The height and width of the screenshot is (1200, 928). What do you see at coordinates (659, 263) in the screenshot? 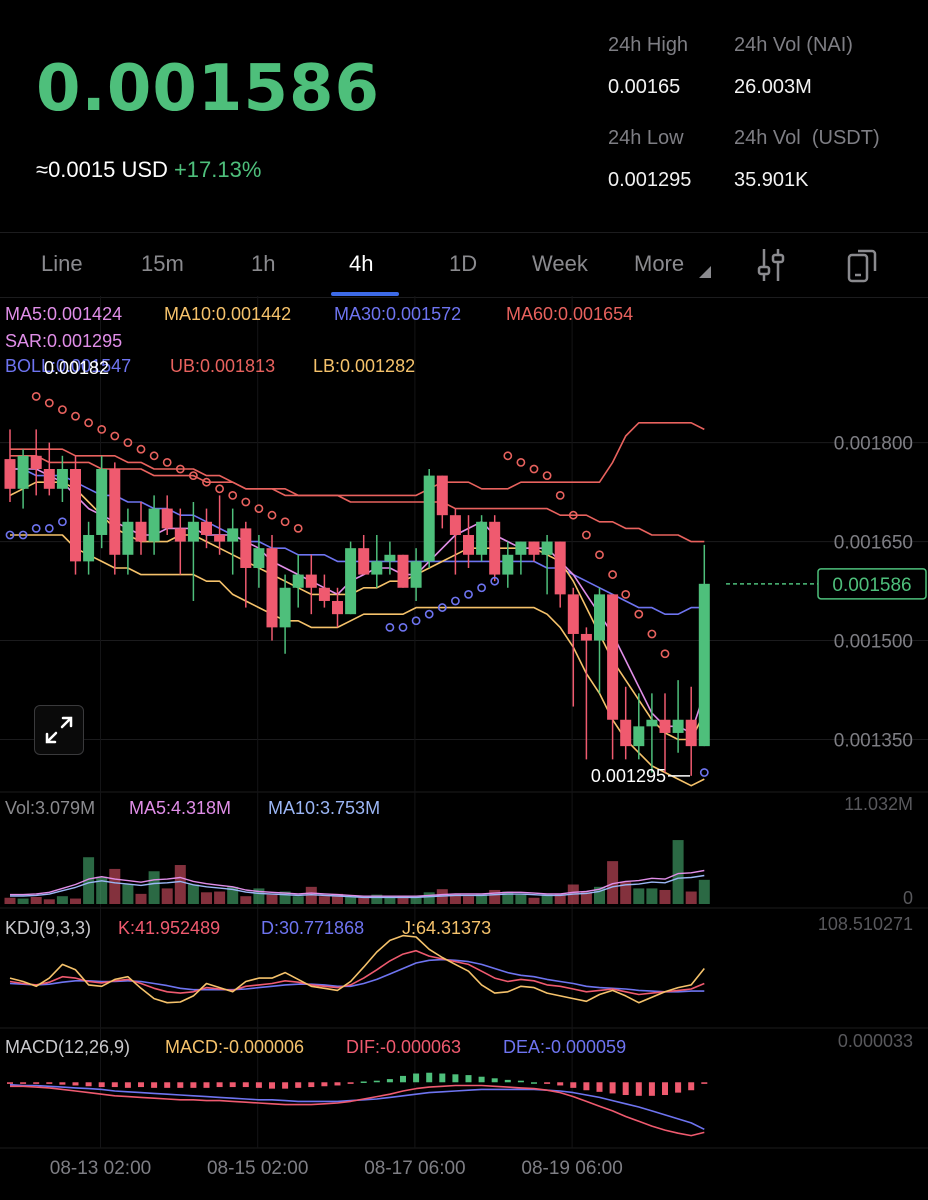
I see `tab-more: More` at bounding box center [659, 263].